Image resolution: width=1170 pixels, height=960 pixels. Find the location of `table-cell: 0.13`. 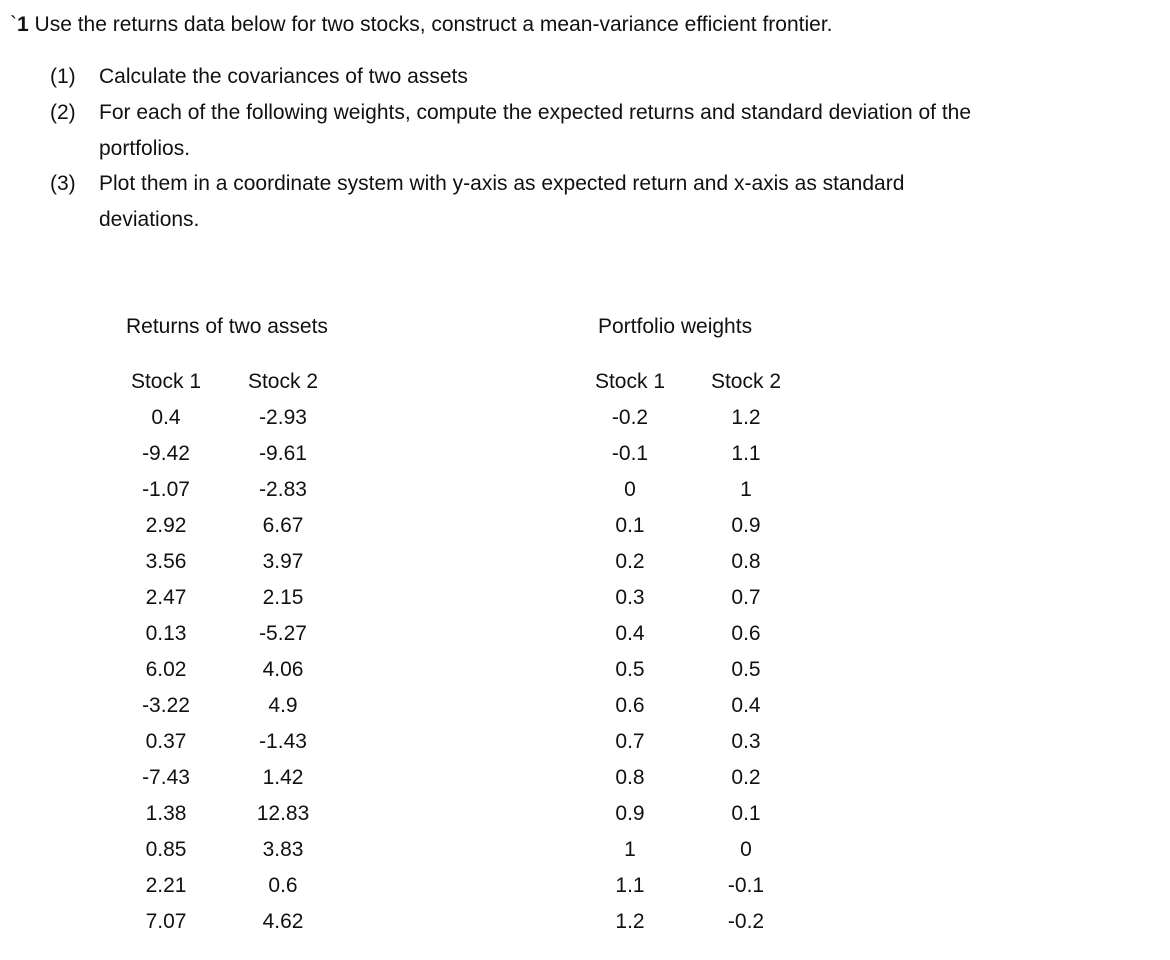

table-cell: 0.13 is located at coordinates (166, 633).